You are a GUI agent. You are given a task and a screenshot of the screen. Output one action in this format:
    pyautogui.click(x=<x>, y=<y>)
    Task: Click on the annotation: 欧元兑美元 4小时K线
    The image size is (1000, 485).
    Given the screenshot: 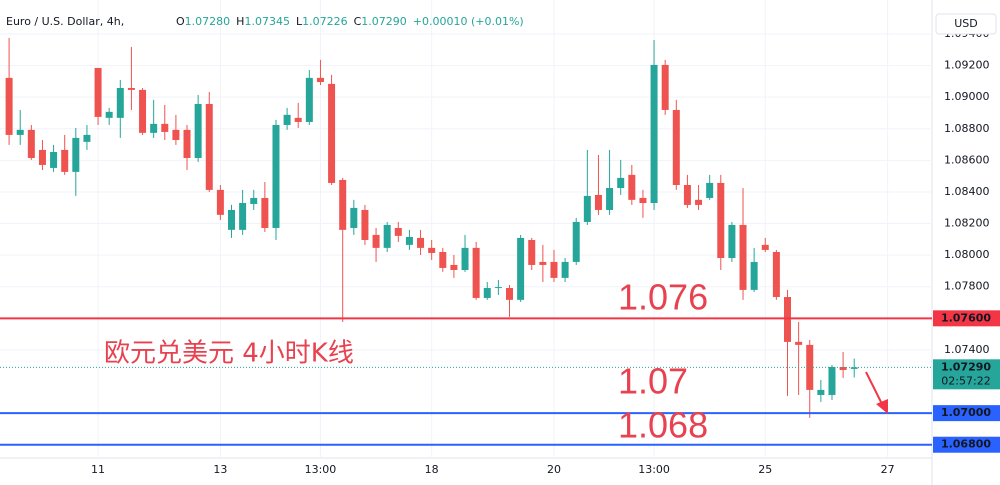 What is the action you would take?
    pyautogui.click(x=229, y=354)
    